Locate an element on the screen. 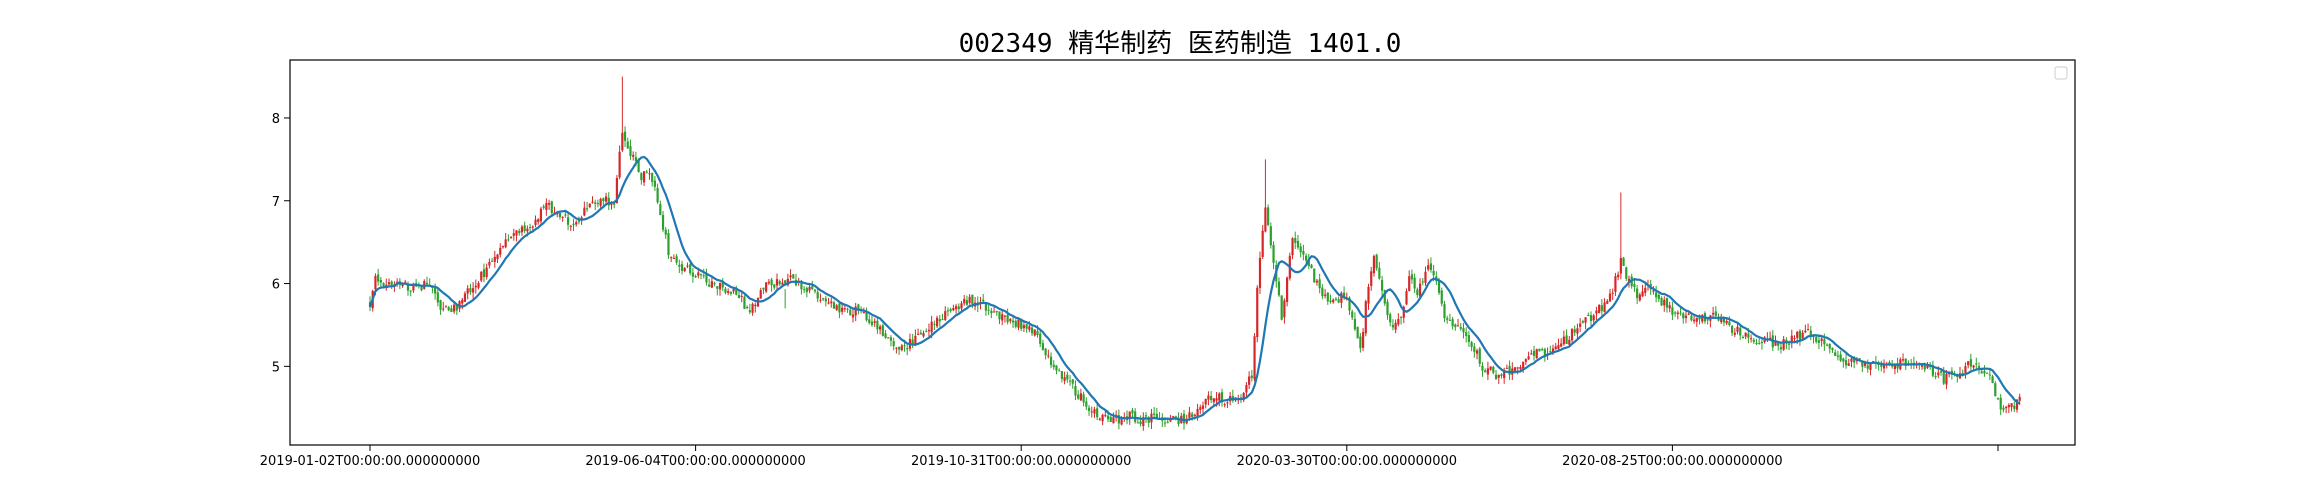 Image resolution: width=2300 pixels, height=500 pixels. legend-box is located at coordinates (2061, 73).